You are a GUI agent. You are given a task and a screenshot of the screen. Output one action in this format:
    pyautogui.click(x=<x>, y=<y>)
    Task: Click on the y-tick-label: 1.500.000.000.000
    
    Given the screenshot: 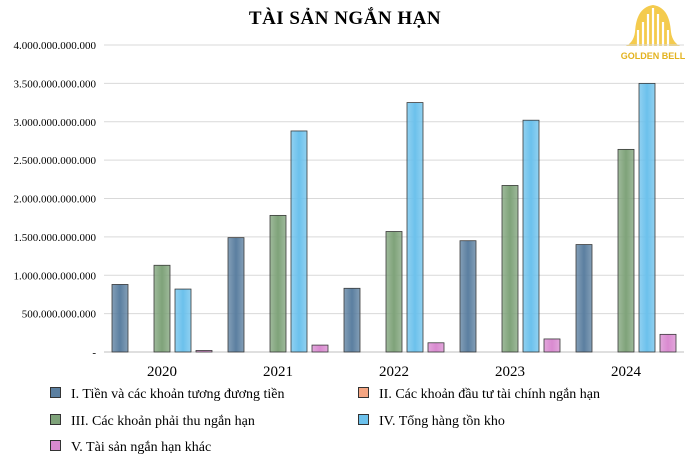 What is the action you would take?
    pyautogui.click(x=55, y=238)
    